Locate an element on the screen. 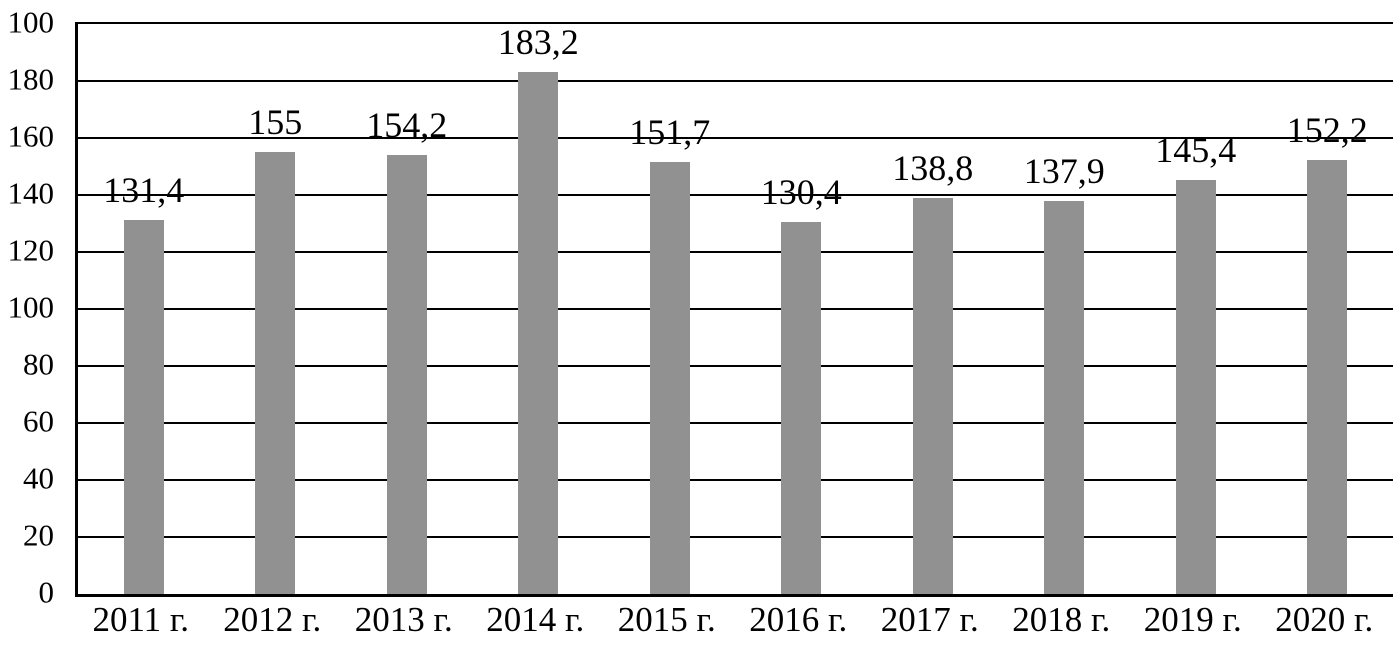  bar-slot: 138,8 is located at coordinates (933, 309).